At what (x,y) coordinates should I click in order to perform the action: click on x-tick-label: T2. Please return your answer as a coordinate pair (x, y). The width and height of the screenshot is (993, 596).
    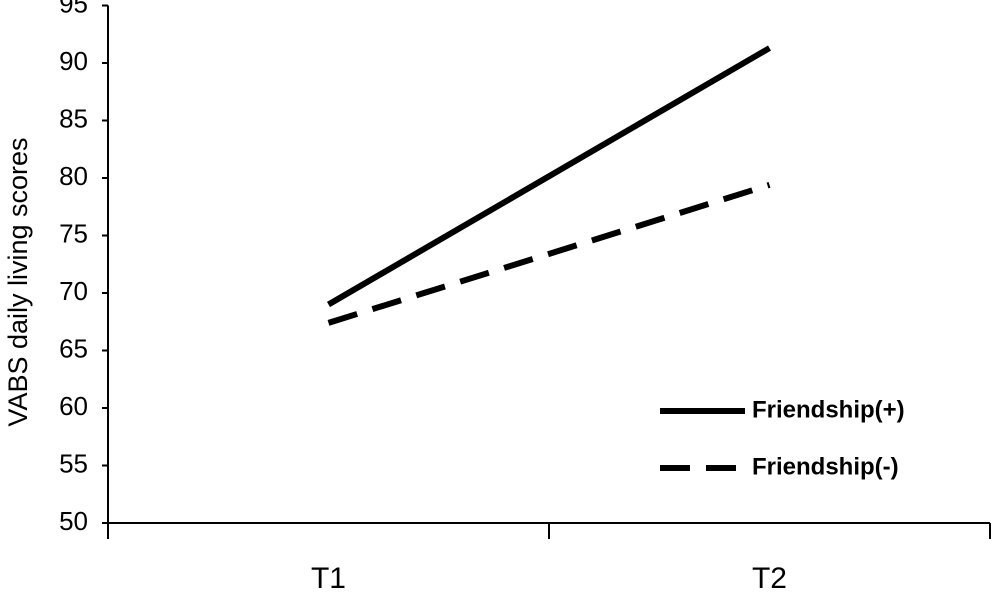
    Looking at the image, I should click on (769, 578).